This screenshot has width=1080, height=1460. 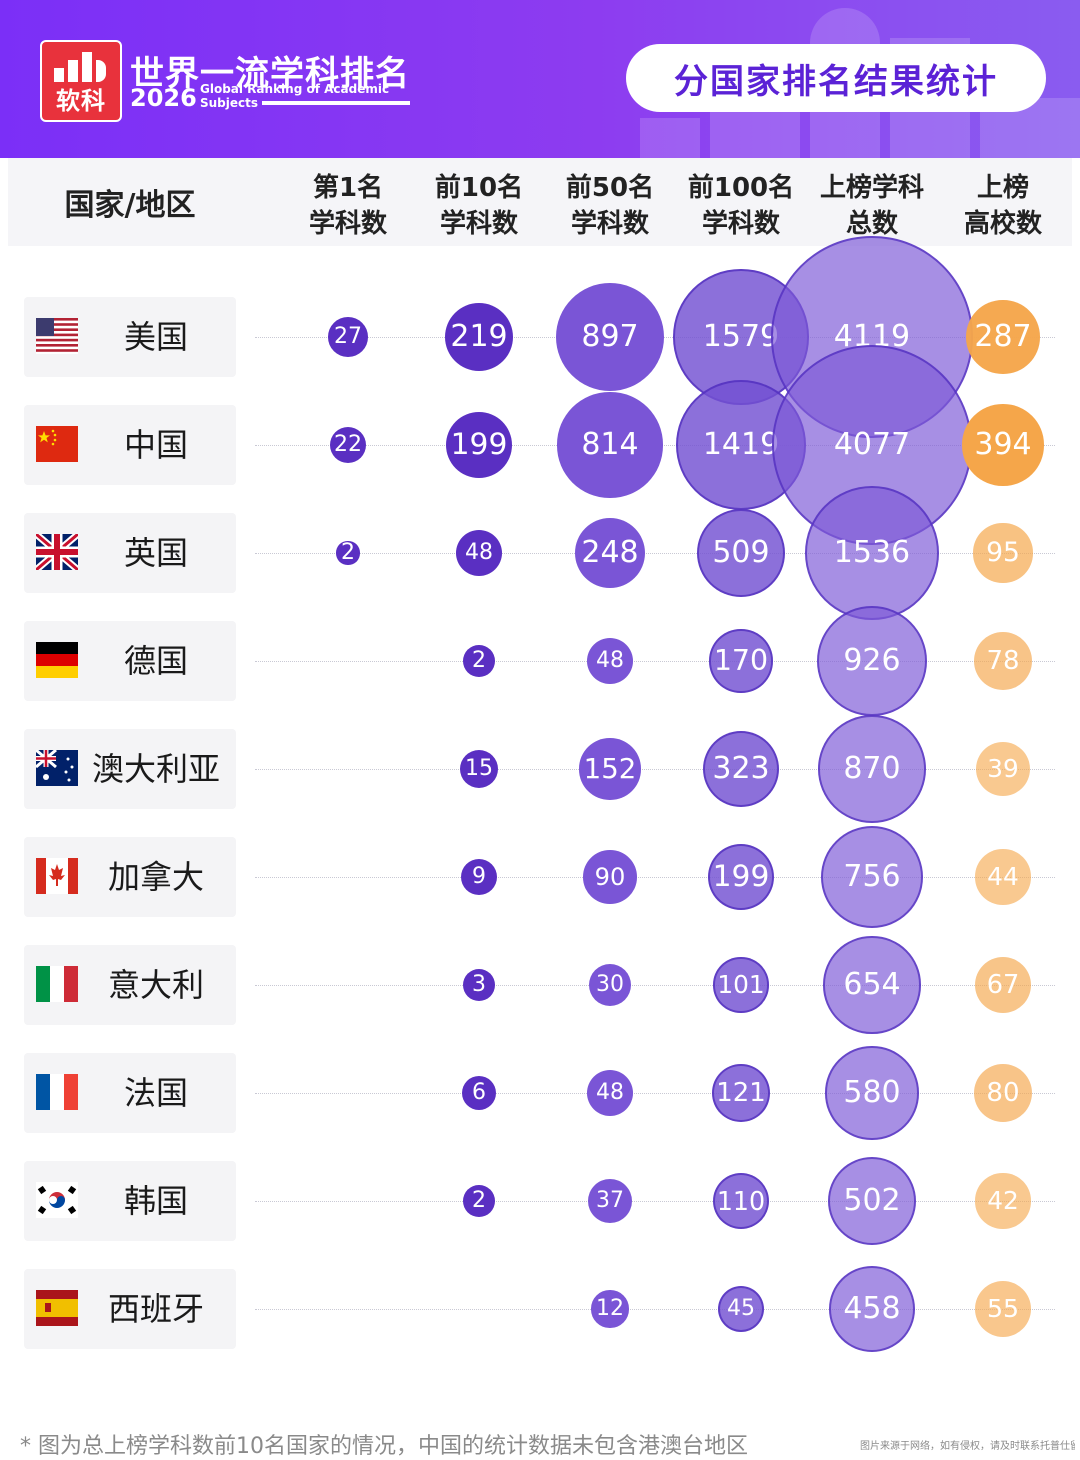 I want to click on bubble-top10: 219, so click(x=479, y=337).